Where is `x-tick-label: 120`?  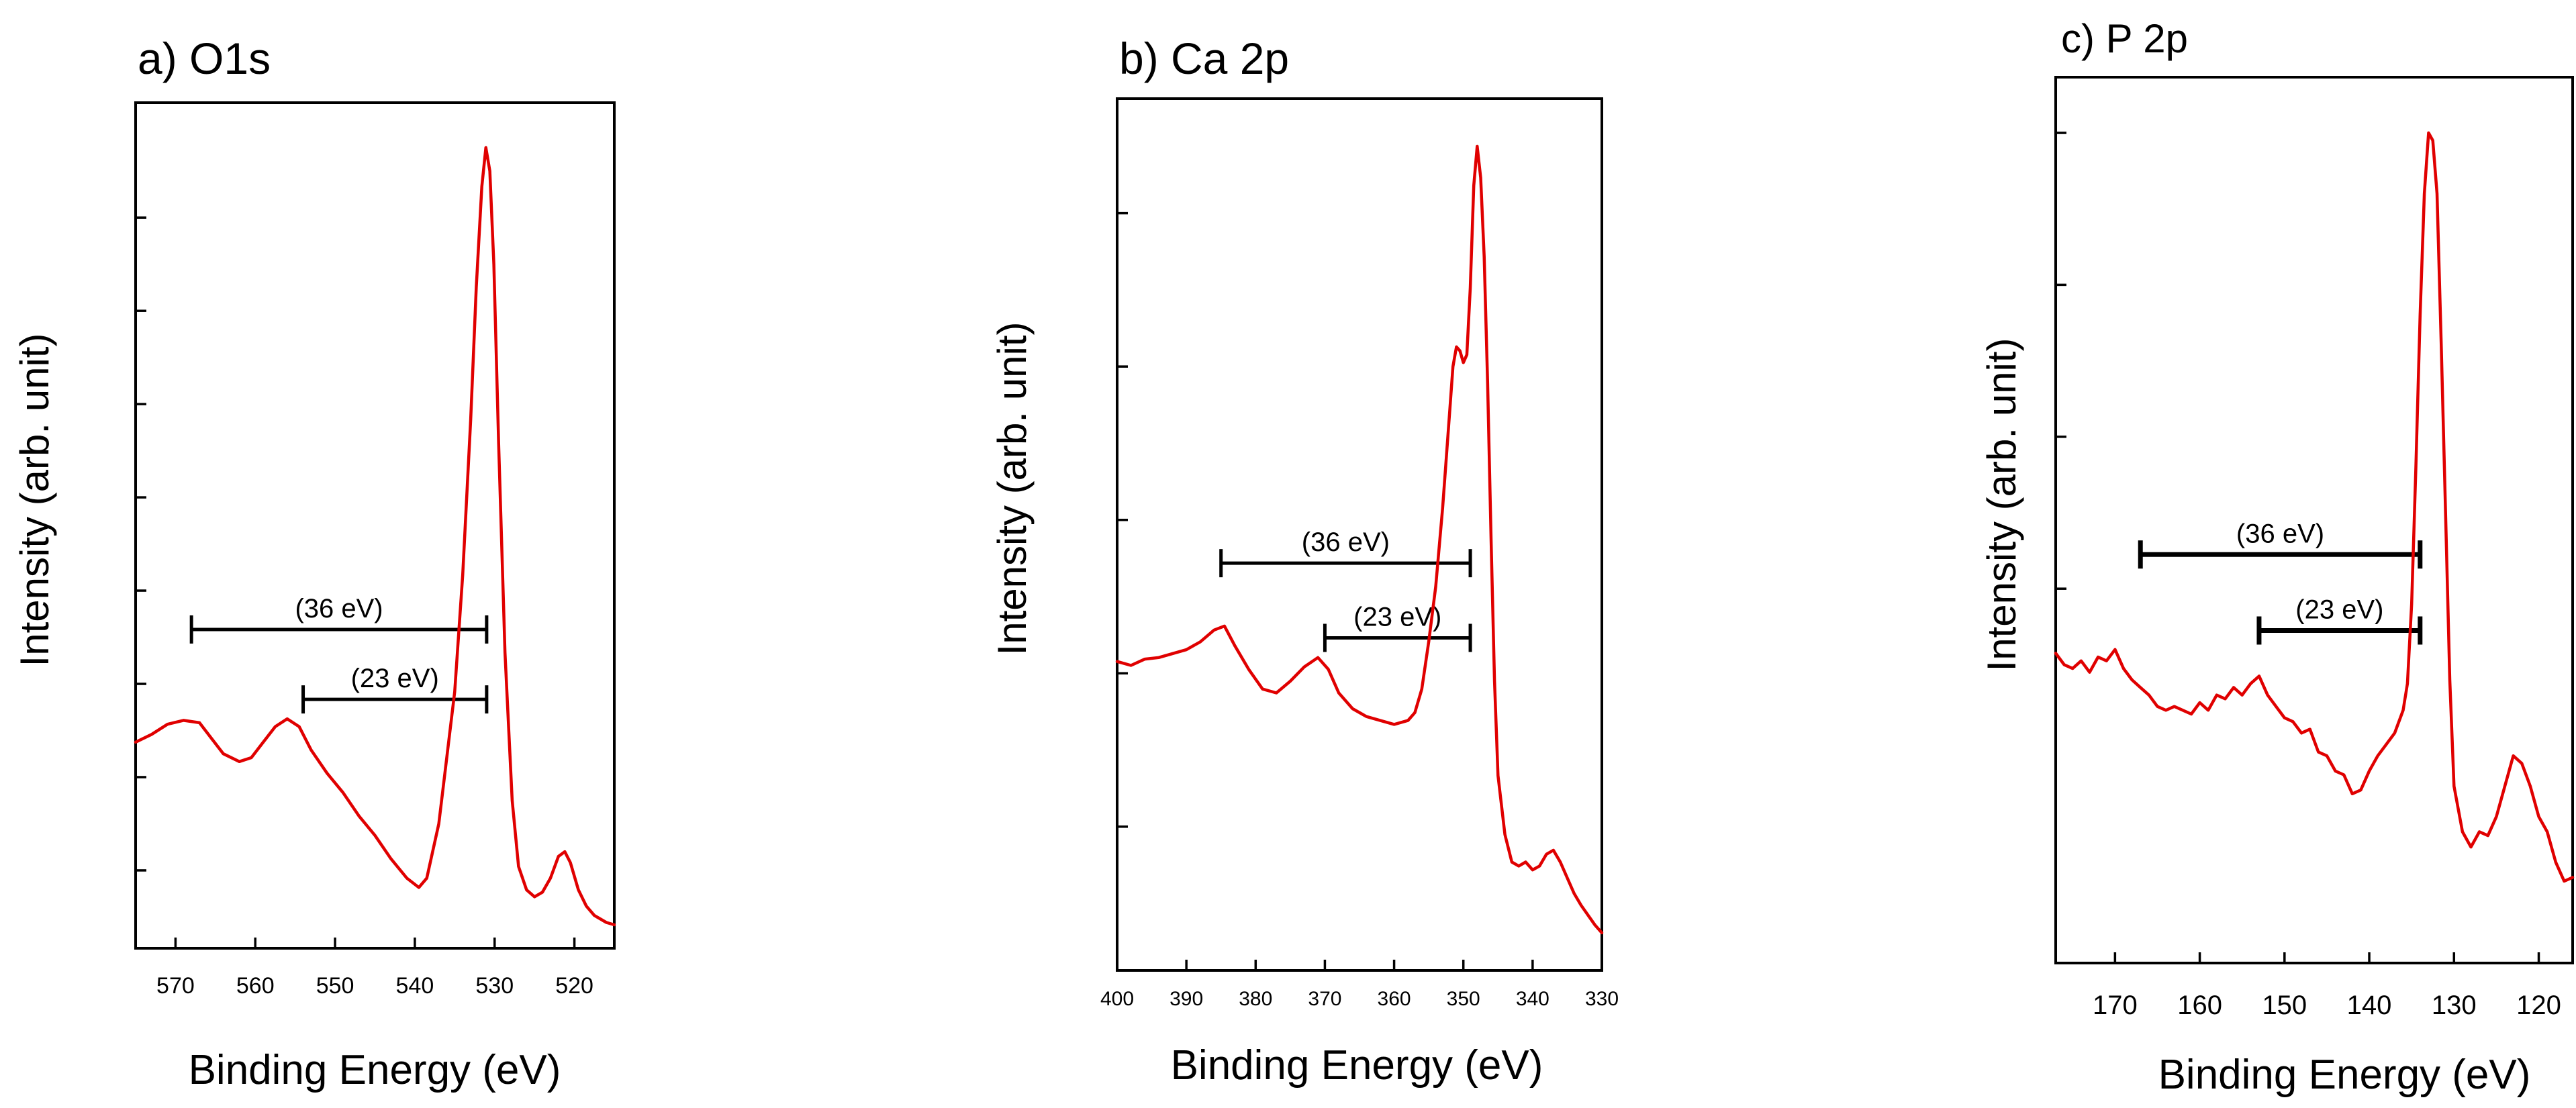
x-tick-label: 120 is located at coordinates (2538, 1006).